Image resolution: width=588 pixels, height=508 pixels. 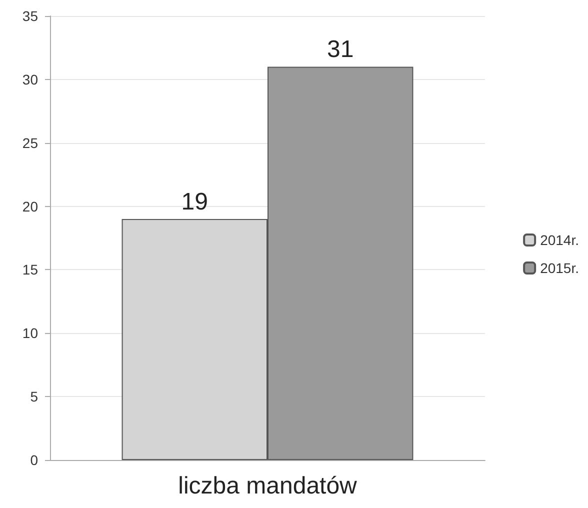 I want to click on y-tick-label: 10, so click(x=30, y=333).